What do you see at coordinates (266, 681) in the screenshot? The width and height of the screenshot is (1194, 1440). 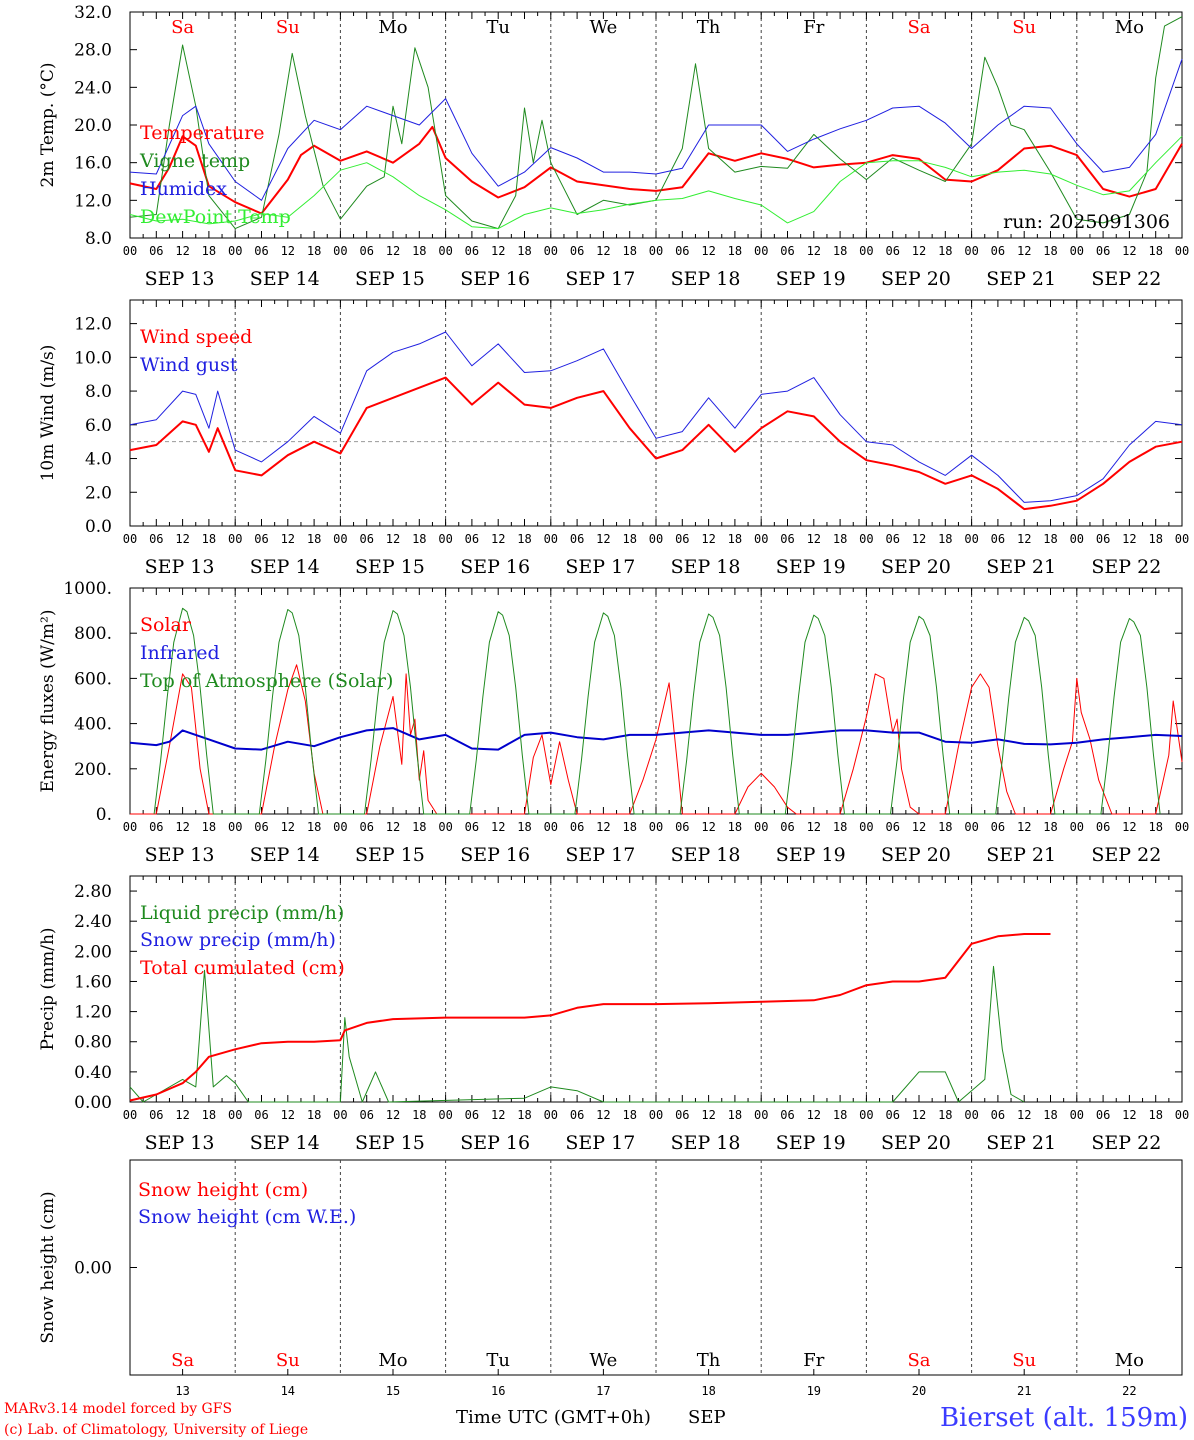 I see `legend-entry: Top of Atmosphere (Solar)` at bounding box center [266, 681].